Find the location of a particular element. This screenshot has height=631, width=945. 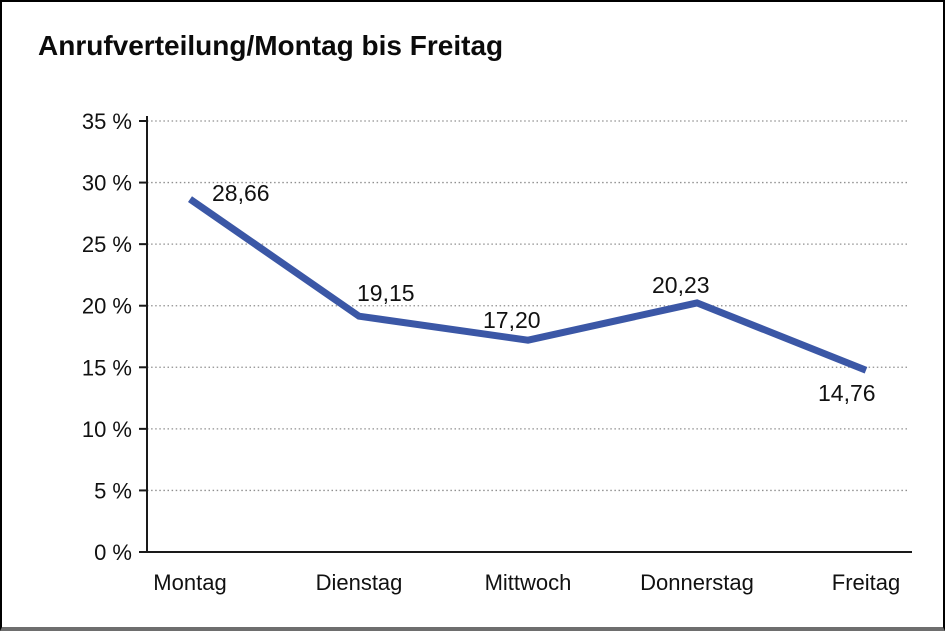

y-axis-tick-label: 25 % is located at coordinates (107, 244).